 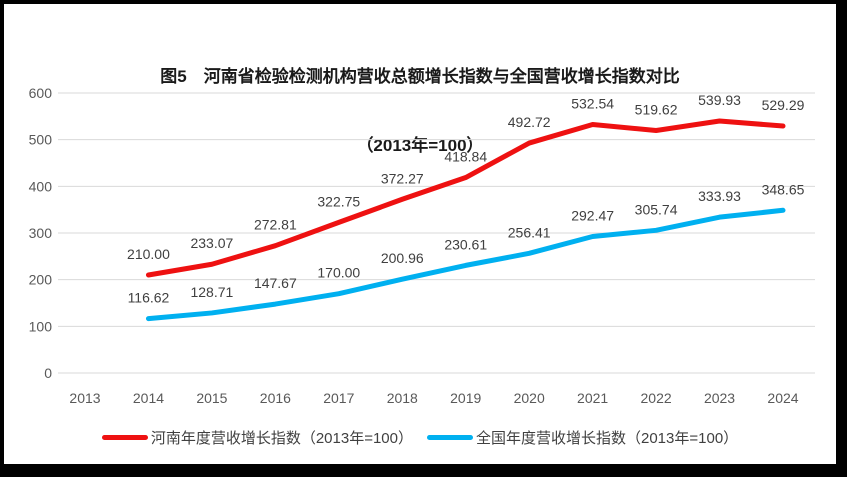 I want to click on legend-item-national: 全国年度营收增长指数（2013年=100）, so click(x=582, y=437).